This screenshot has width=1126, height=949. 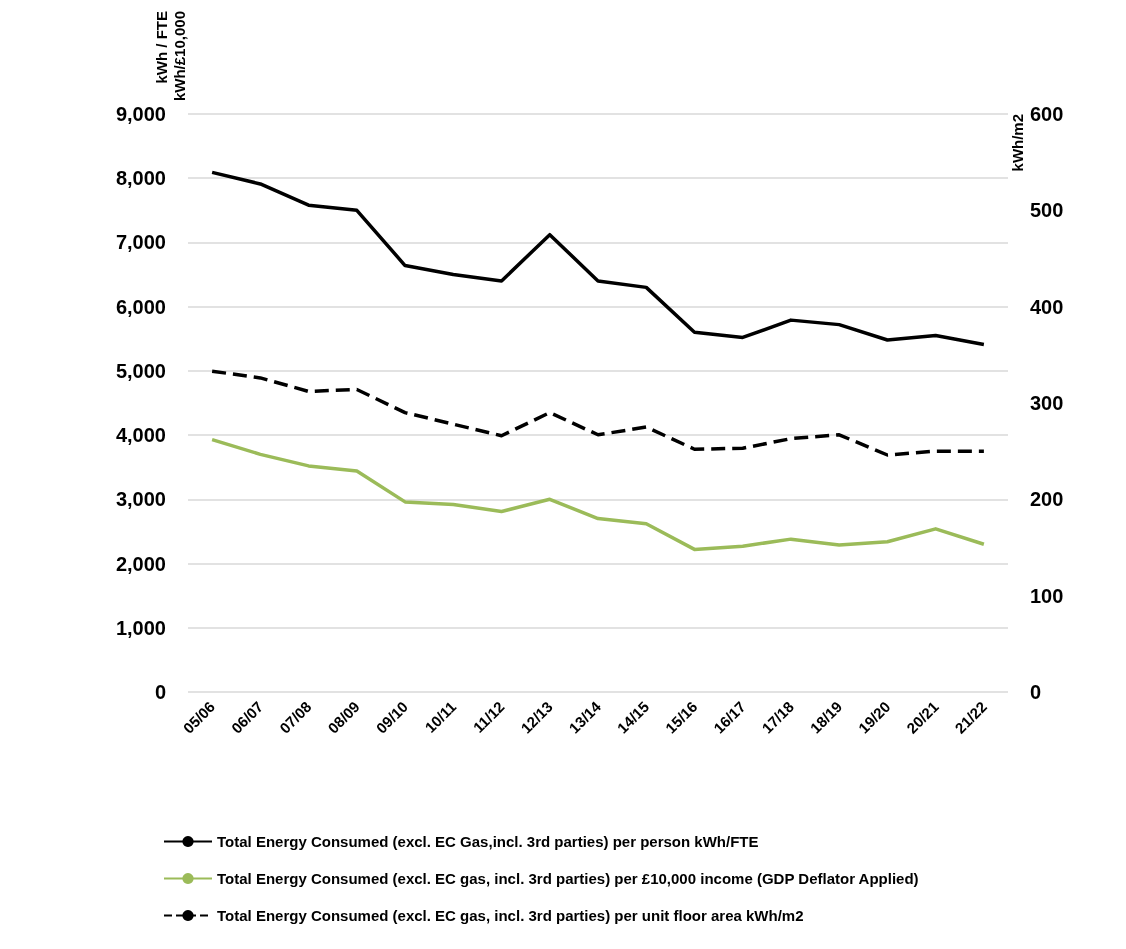 I want to click on y-axis-title: kWh / FTE kWh/£10,000, so click(x=170, y=56).